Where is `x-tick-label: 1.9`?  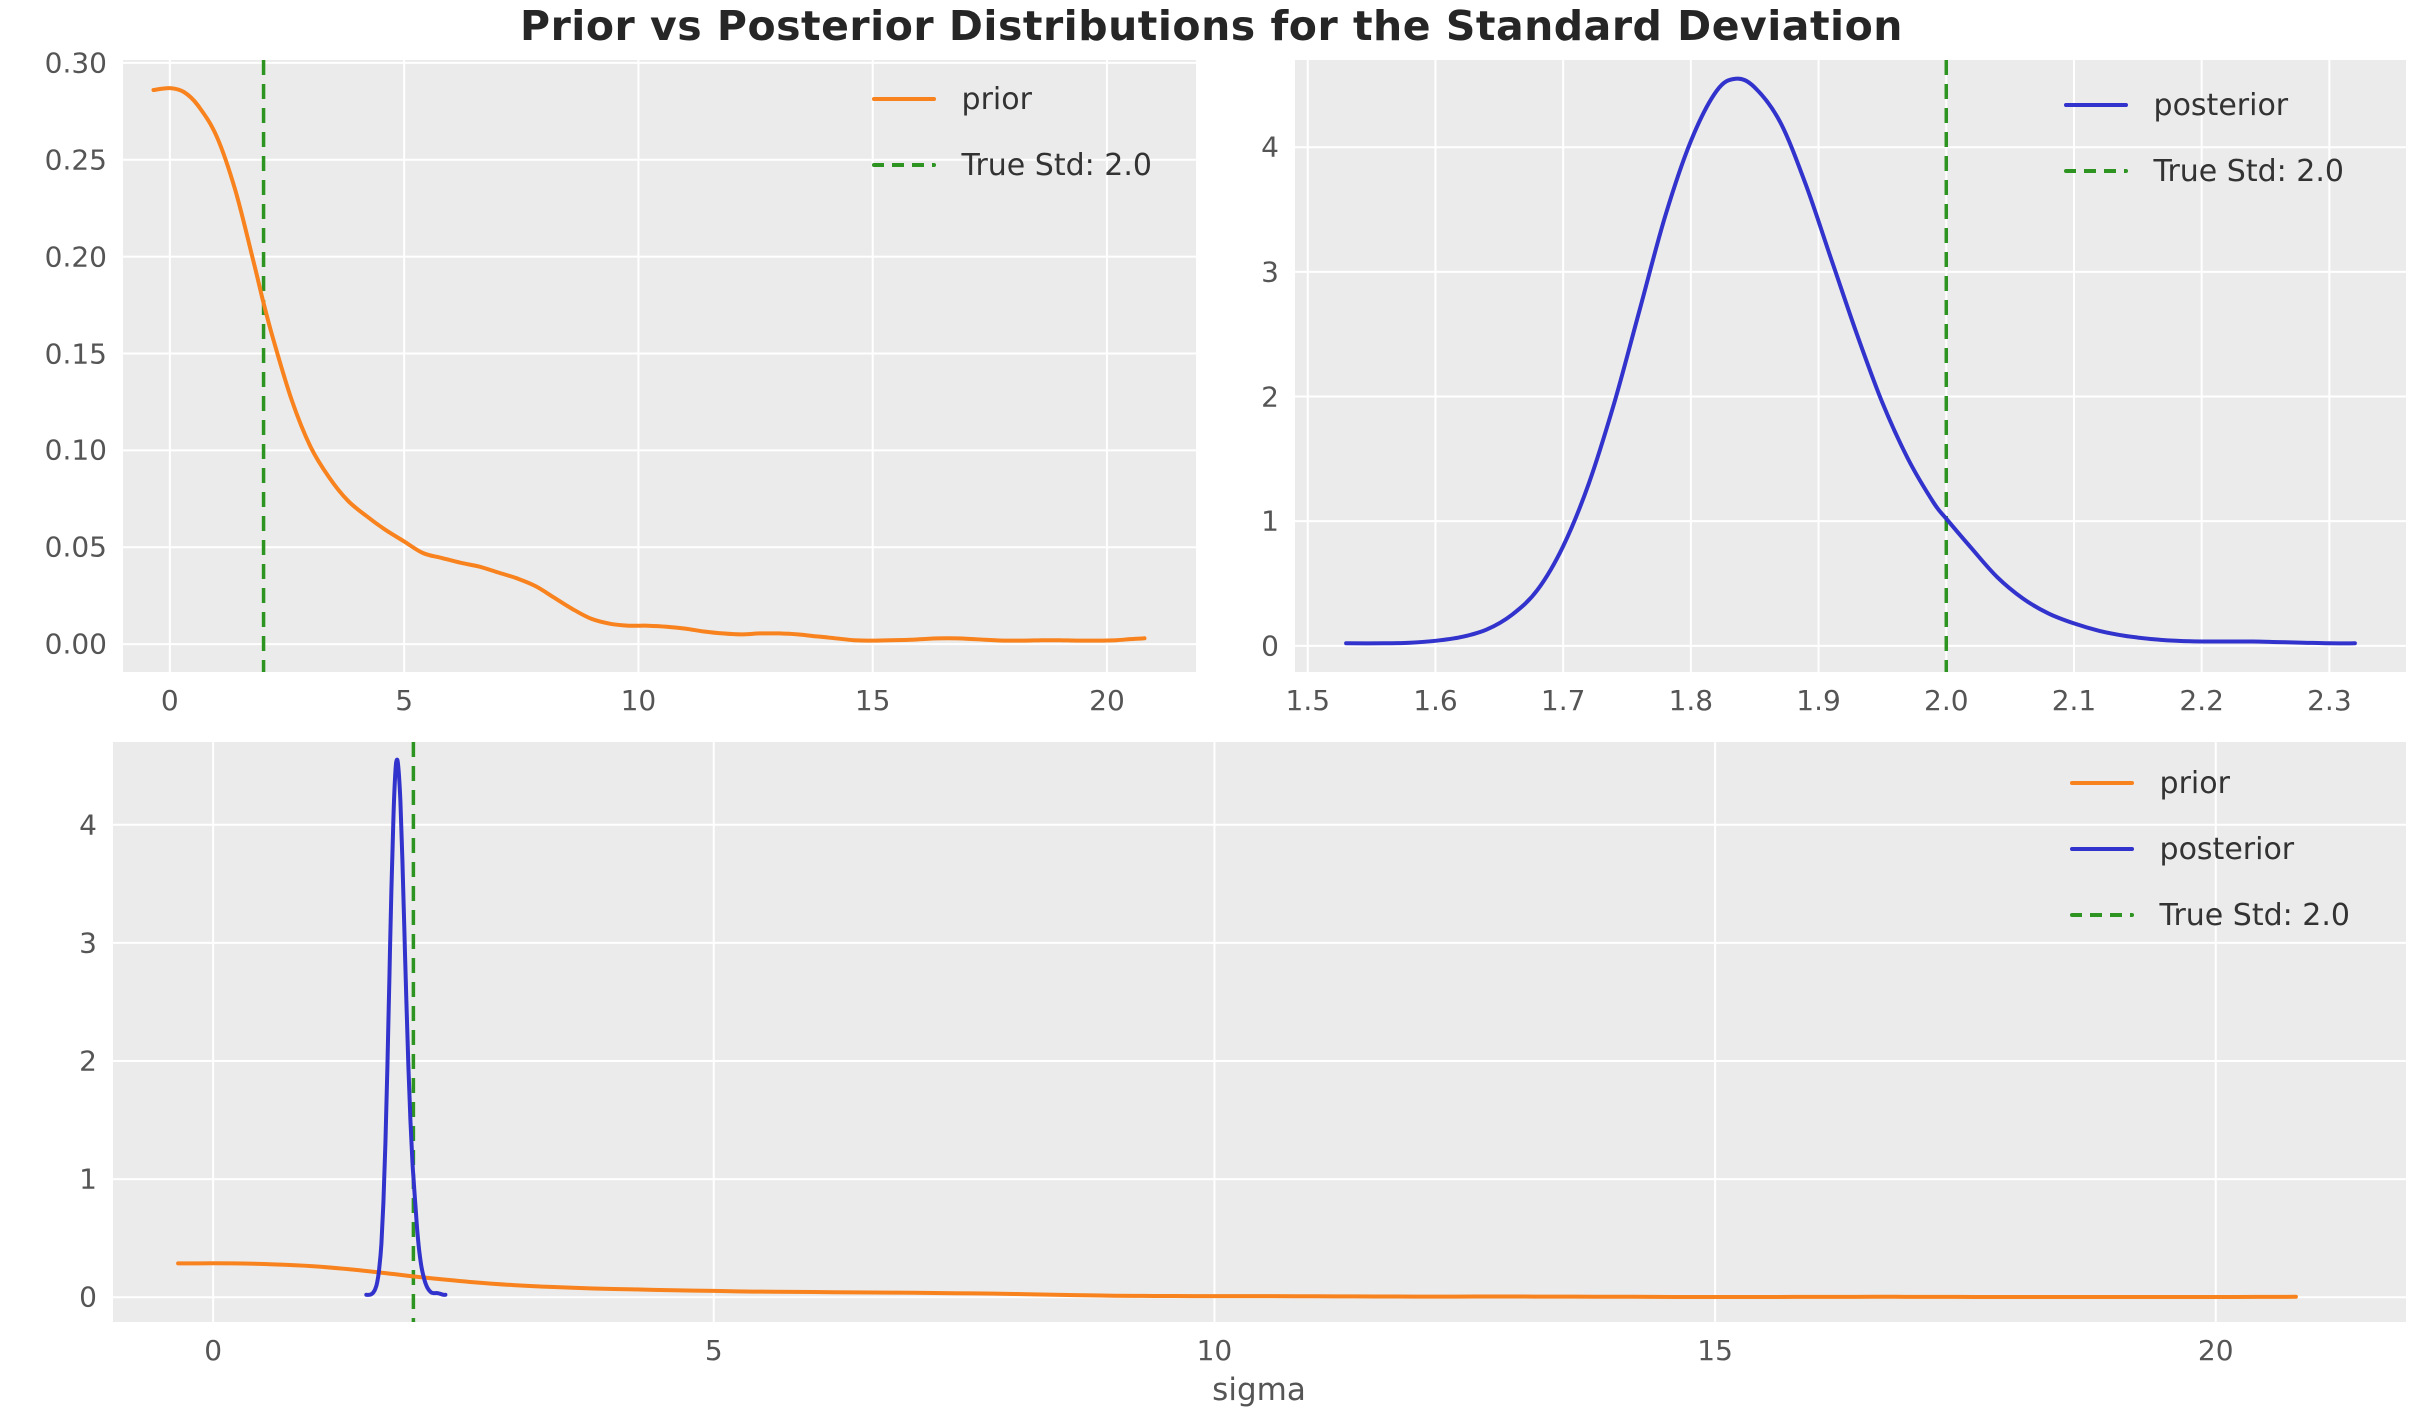 x-tick-label: 1.9 is located at coordinates (1818, 700).